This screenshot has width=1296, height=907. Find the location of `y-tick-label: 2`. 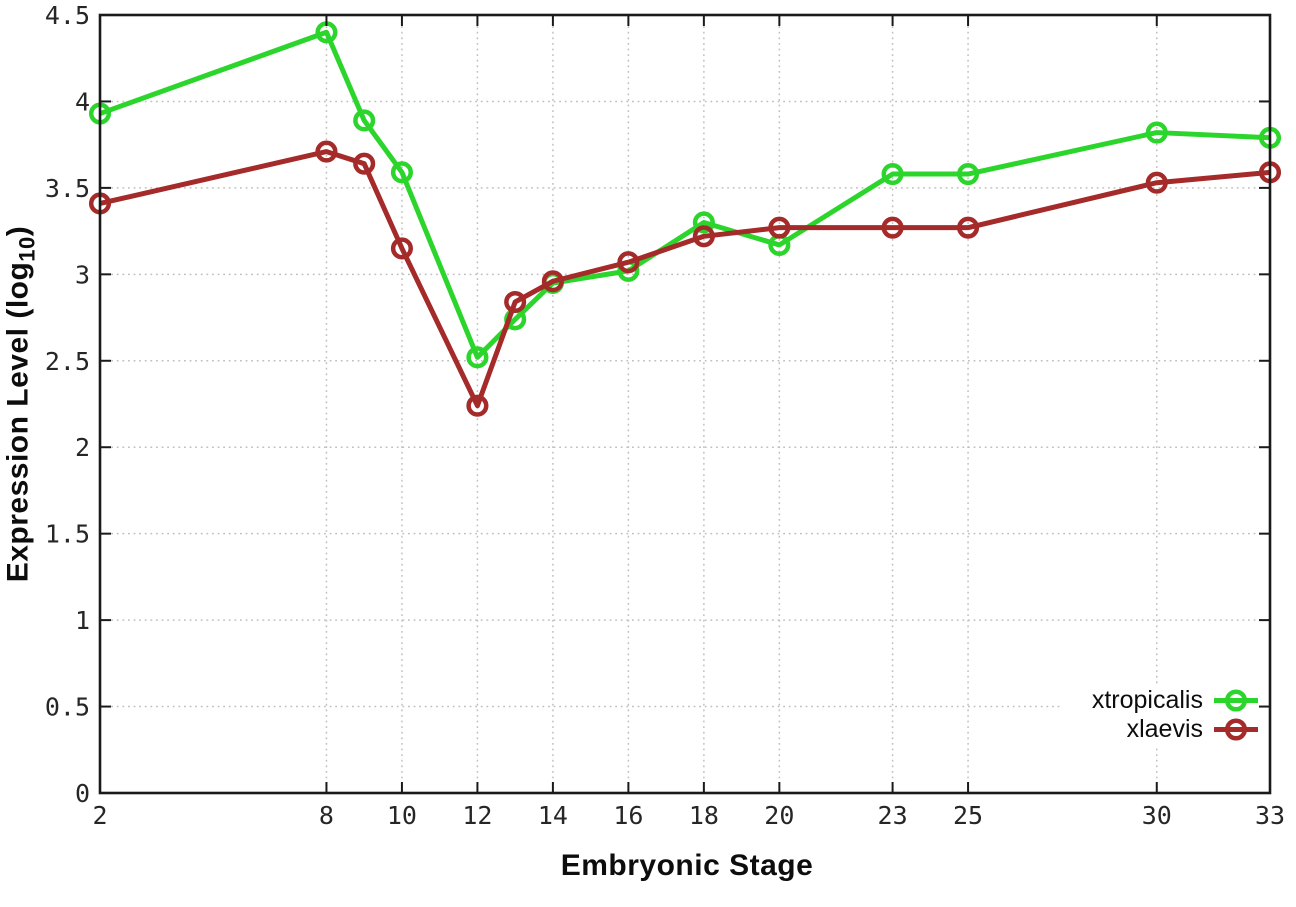

y-tick-label: 2 is located at coordinates (82, 447).